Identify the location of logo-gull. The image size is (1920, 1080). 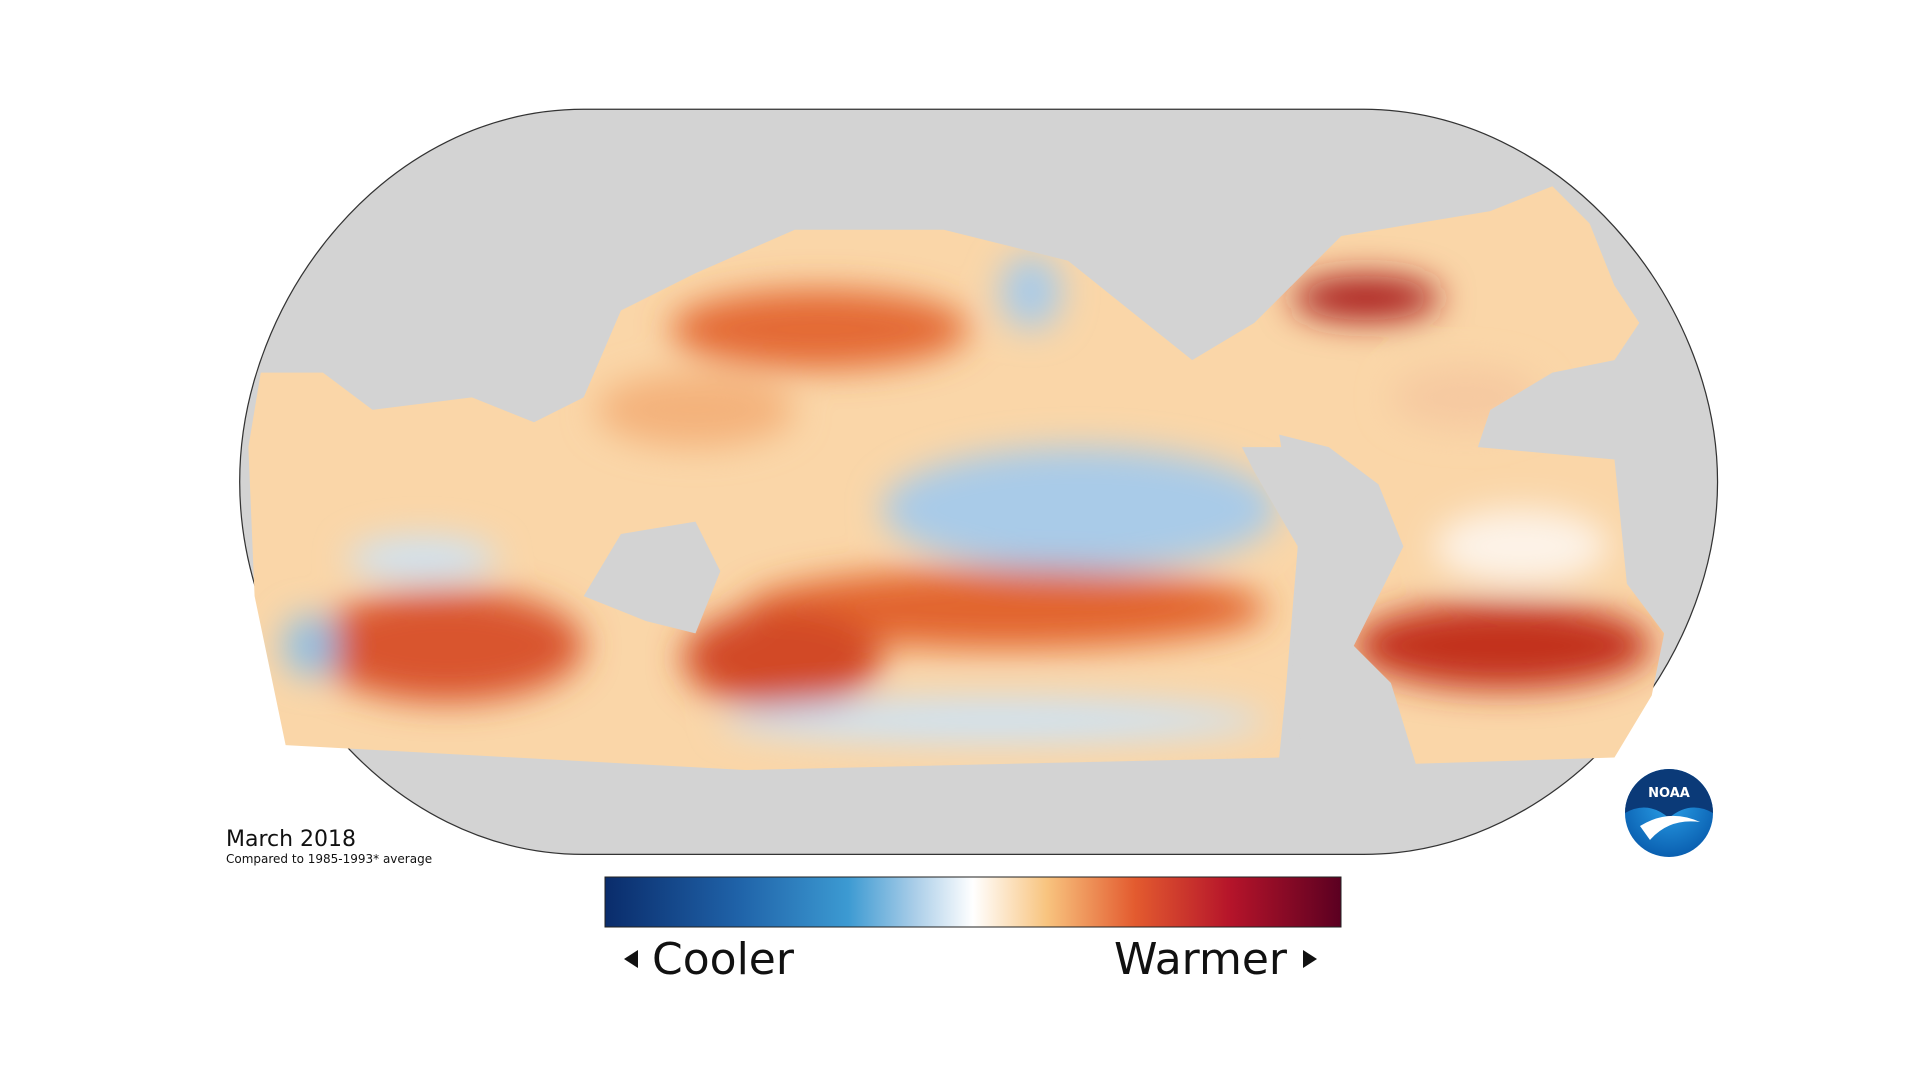
(1670, 827).